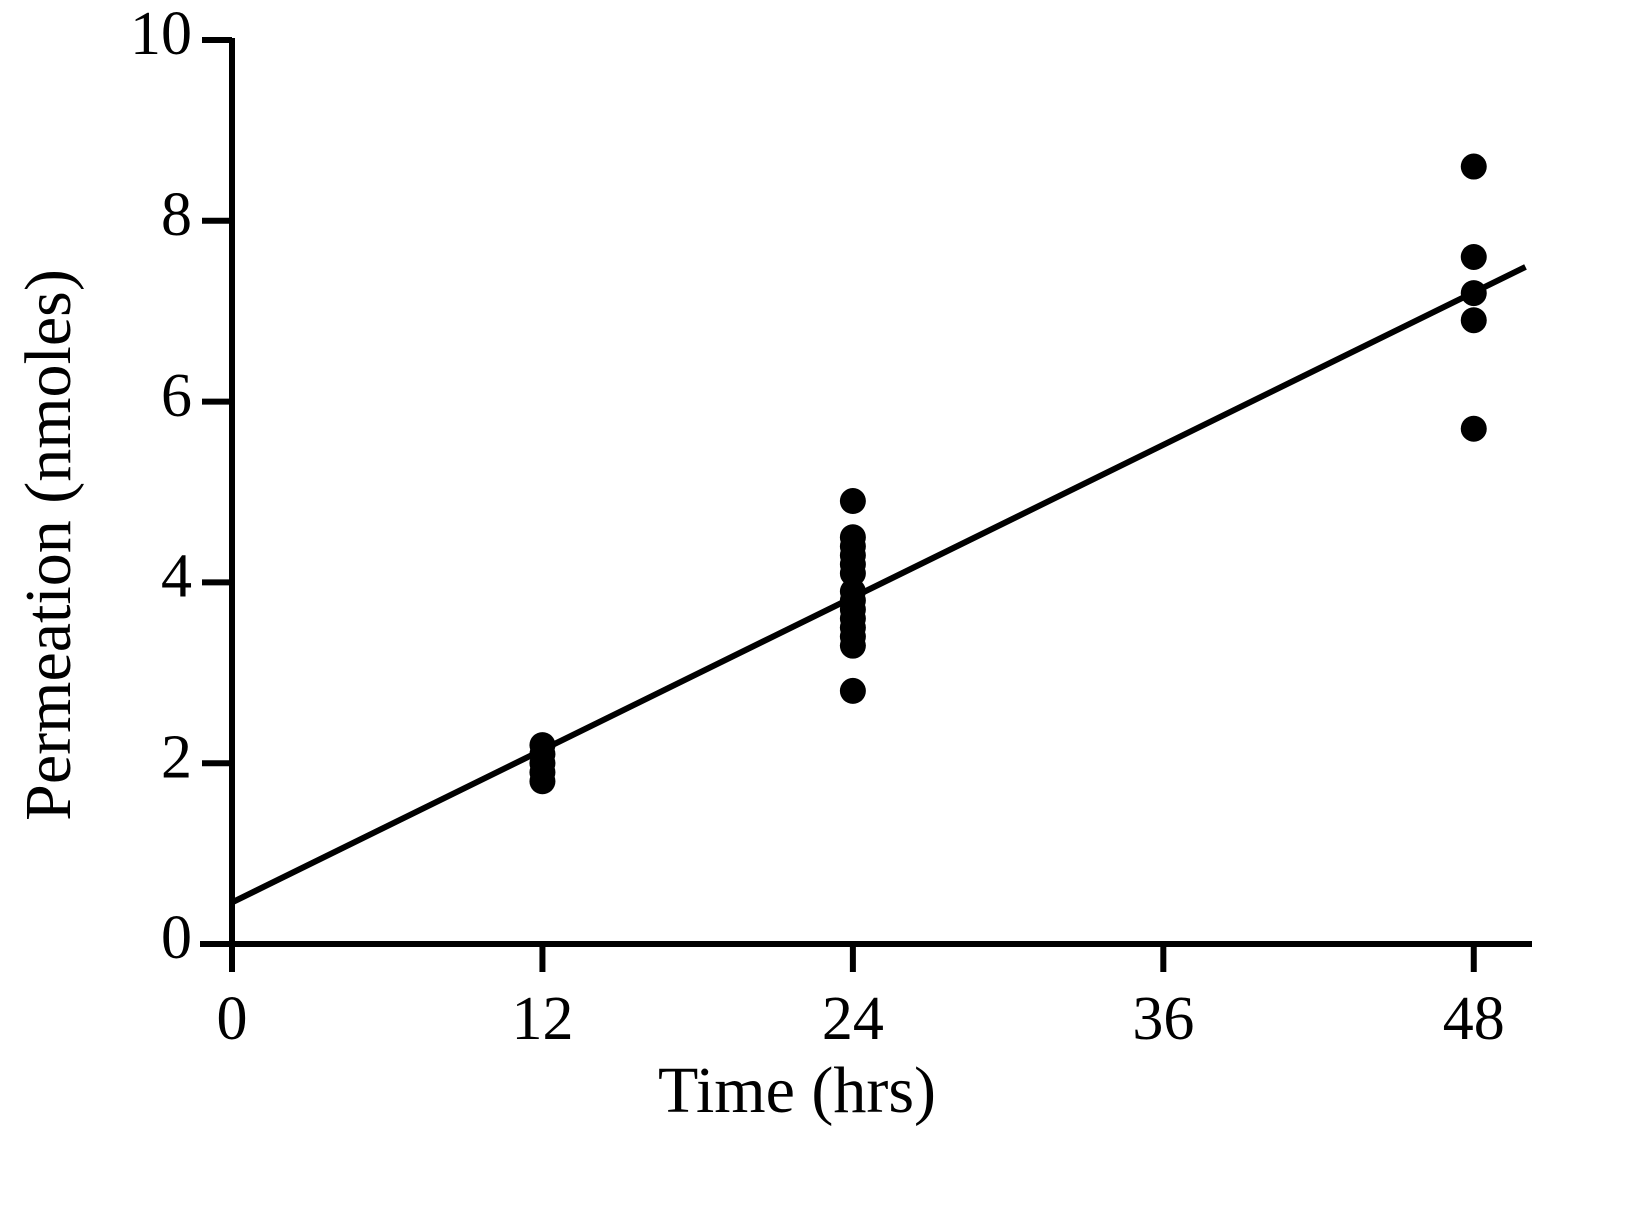 The width and height of the screenshot is (1644, 1206). What do you see at coordinates (176, 215) in the screenshot?
I see `y-tick-label: 8` at bounding box center [176, 215].